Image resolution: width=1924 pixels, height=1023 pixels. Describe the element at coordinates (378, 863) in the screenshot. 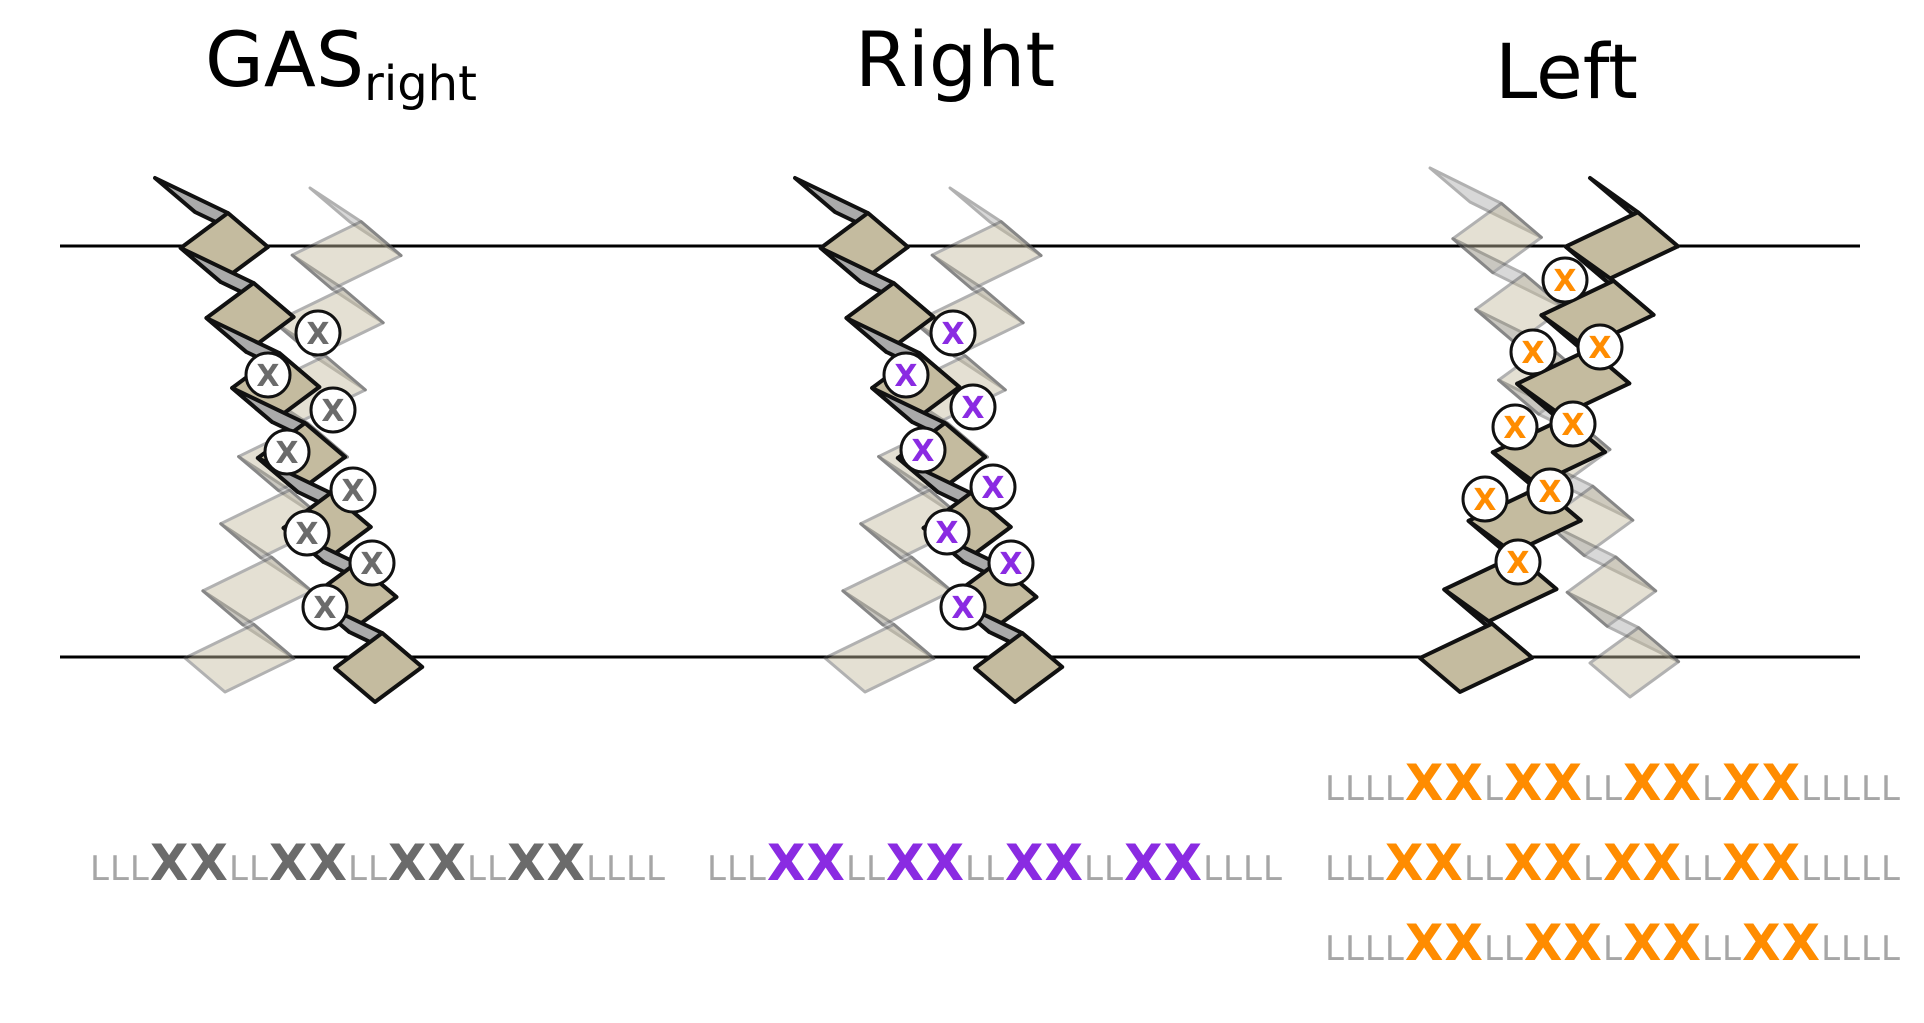

I see `gas-right-sequence: LLLXXLLXXLLXXLLXXLLLL` at that location.